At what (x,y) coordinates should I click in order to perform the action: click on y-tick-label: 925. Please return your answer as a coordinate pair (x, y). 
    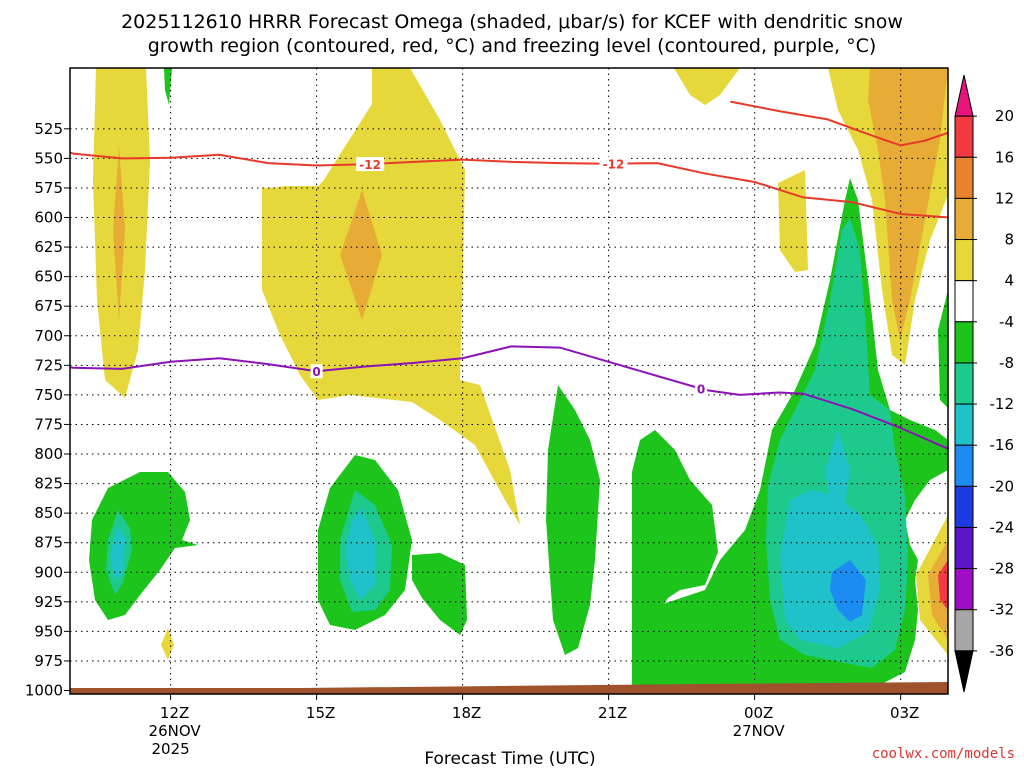
    Looking at the image, I should click on (48, 602).